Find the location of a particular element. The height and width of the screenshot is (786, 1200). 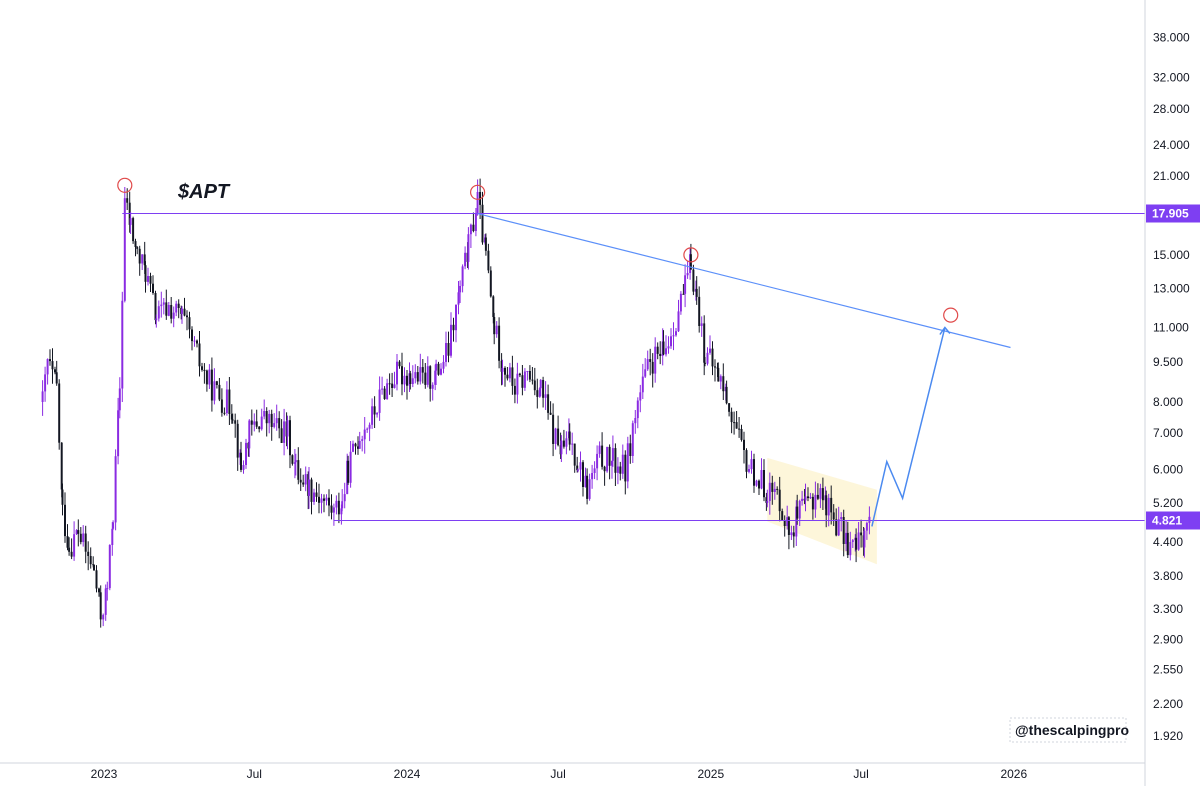

price-tag is located at coordinates (1173, 520).